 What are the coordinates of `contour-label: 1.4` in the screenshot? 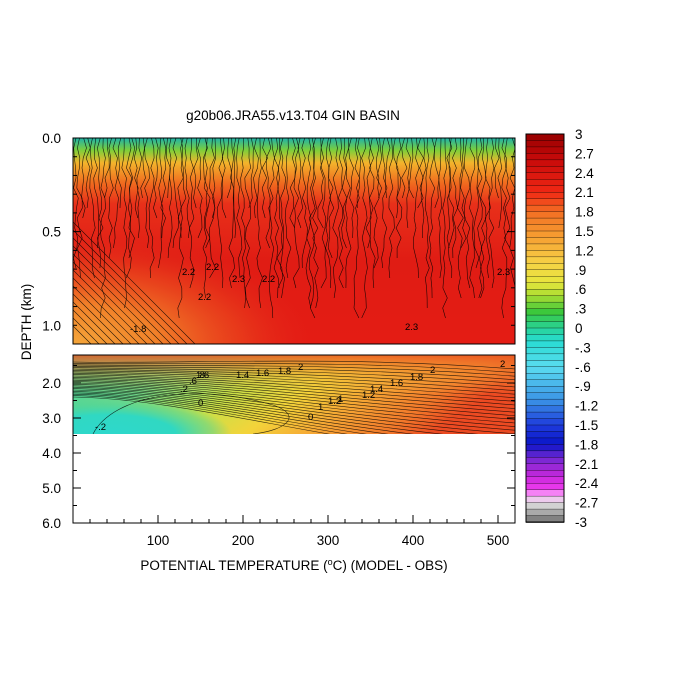 It's located at (242, 375).